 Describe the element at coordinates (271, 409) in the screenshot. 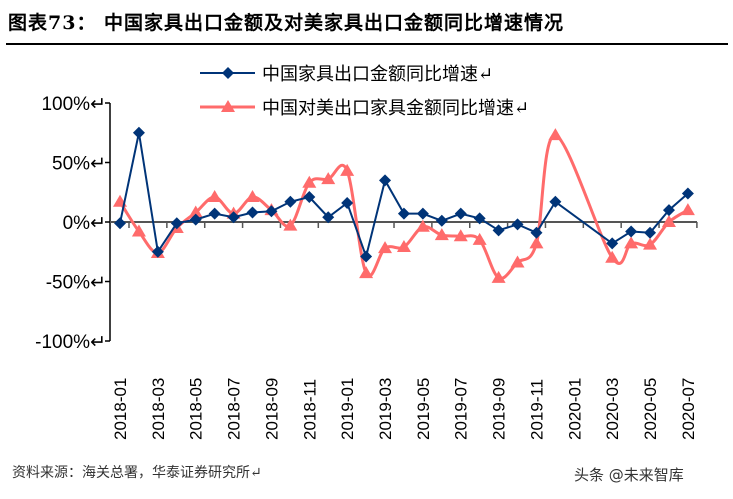

I see `x-tick-label: 2018-09` at that location.